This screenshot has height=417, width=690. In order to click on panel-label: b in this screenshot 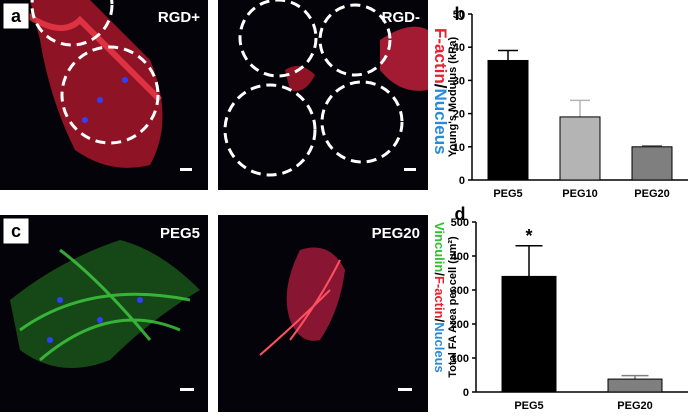, I will do `click(460, 14)`.